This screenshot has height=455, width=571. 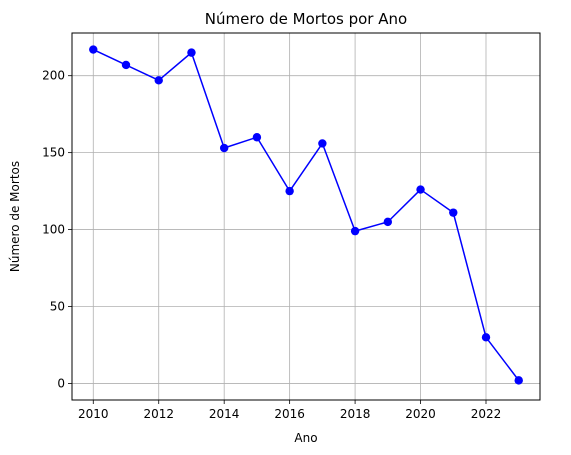 I want to click on y-axis-ticks: 0 50 100 150 200, so click(x=57, y=229).